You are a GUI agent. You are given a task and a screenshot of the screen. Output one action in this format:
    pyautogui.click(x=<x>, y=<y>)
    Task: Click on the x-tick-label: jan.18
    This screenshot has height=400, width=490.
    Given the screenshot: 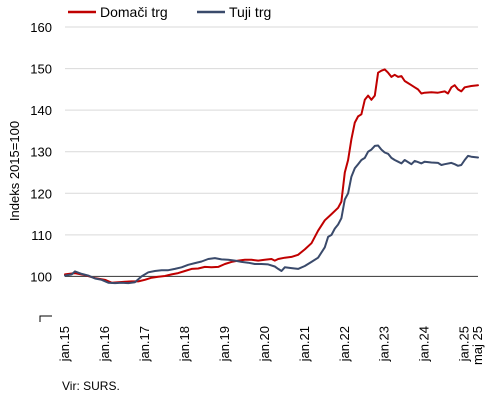 What is the action you would take?
    pyautogui.click(x=184, y=344)
    